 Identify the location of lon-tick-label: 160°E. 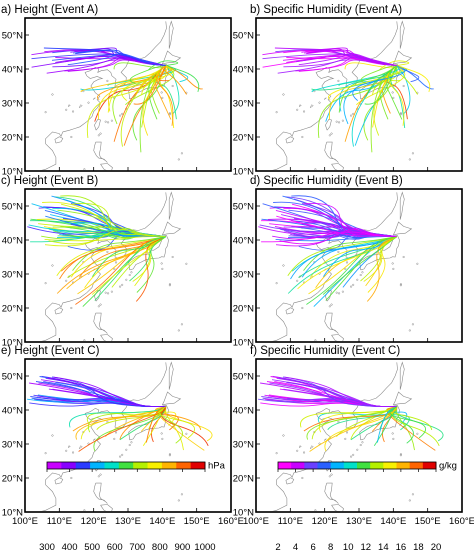
(231, 521).